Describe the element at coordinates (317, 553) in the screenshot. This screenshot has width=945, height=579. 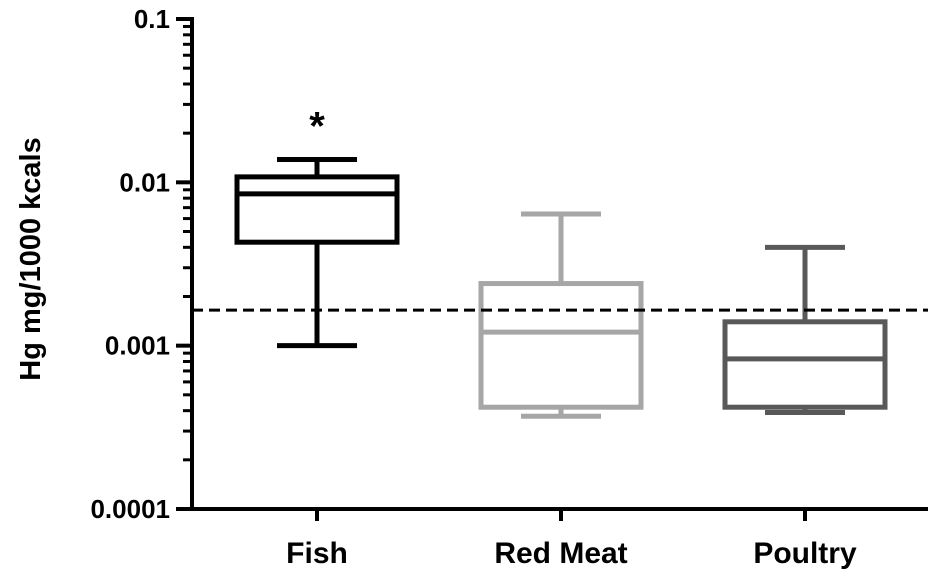
I see `x-tick-label: Fish` at that location.